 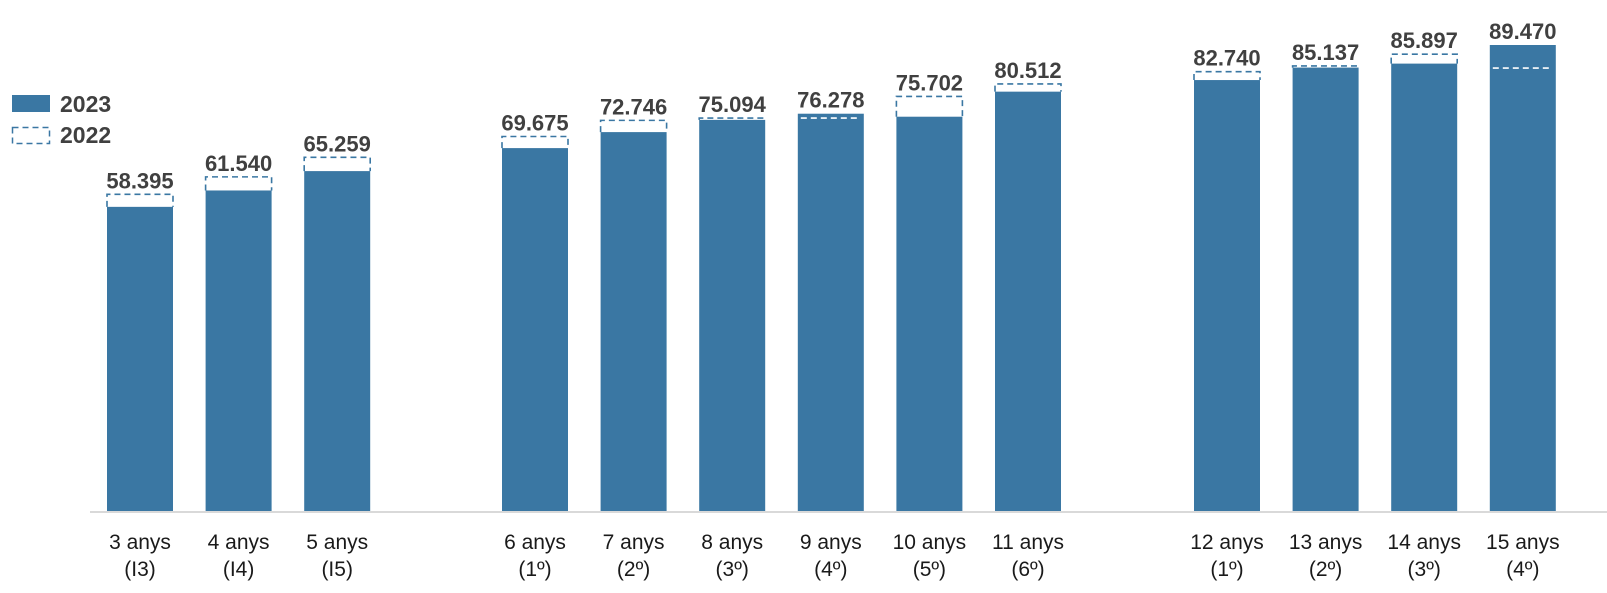 What do you see at coordinates (139, 180) in the screenshot?
I see `value-label: 58.395` at bounding box center [139, 180].